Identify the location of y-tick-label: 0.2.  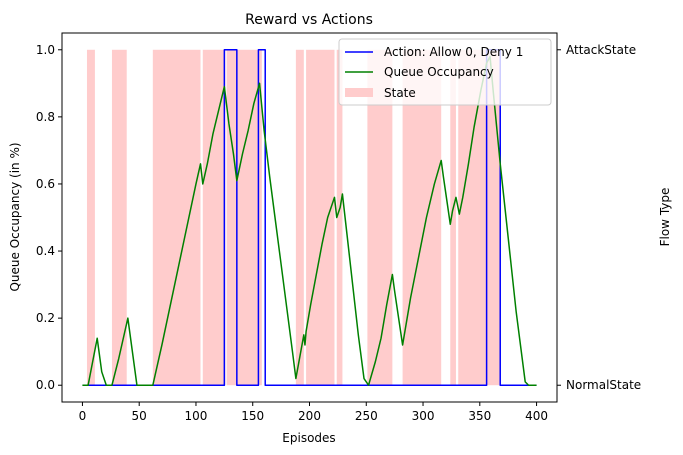
(45, 318).